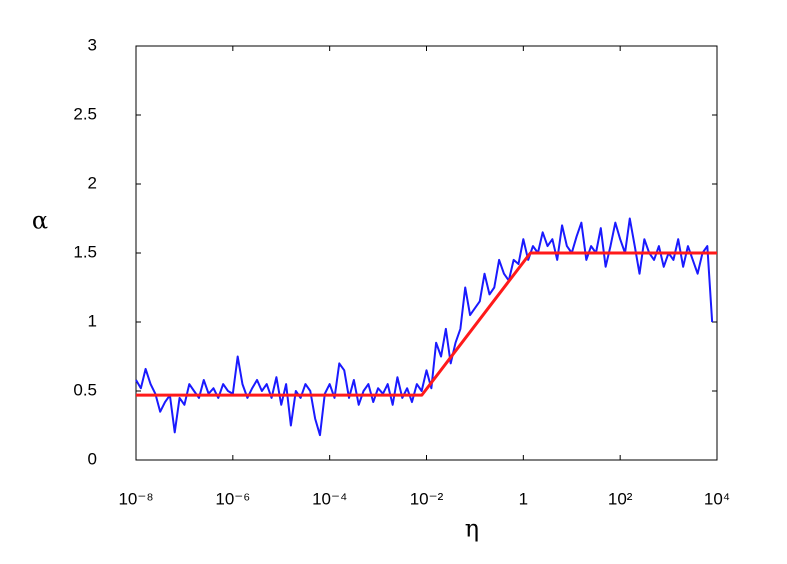 Image resolution: width=787 pixels, height=564 pixels. I want to click on y-tick-label: 0, so click(92, 458).